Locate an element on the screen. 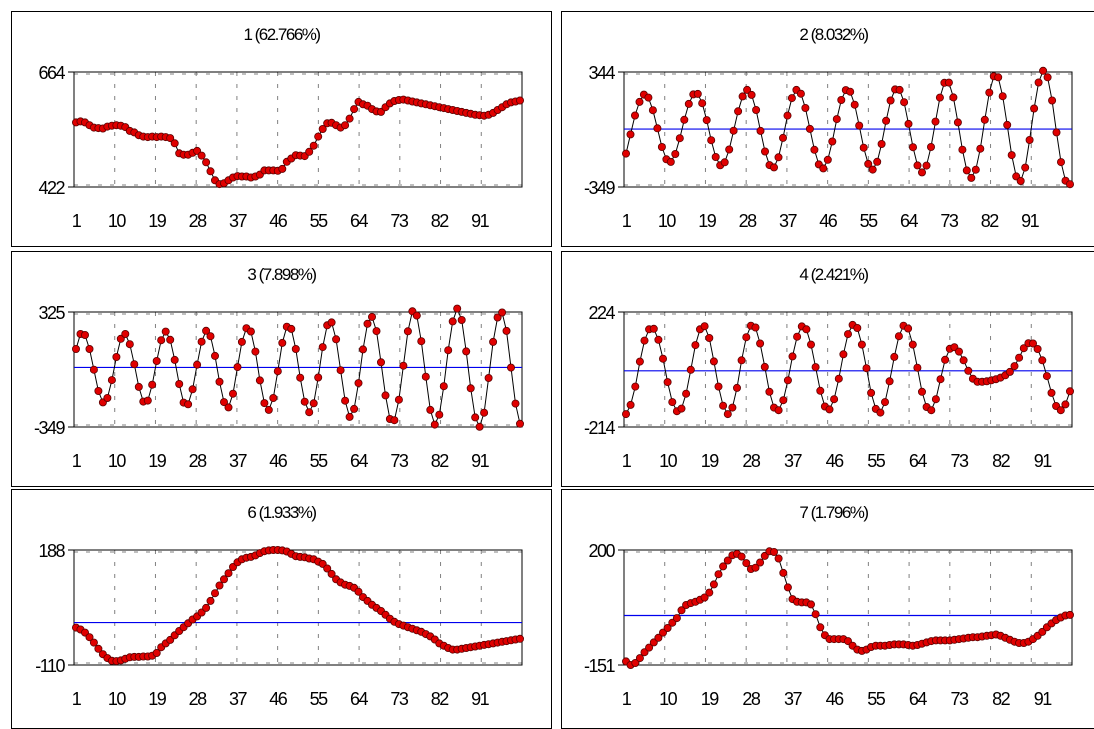 The image size is (1094, 729). series-line is located at coordinates (298, 368).